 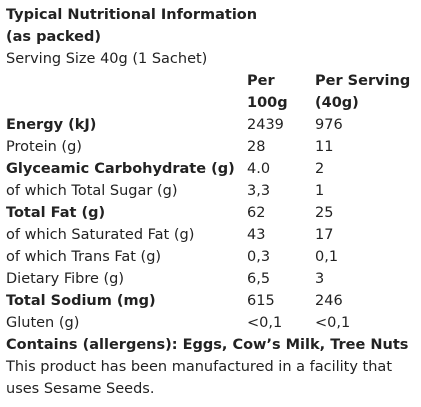 I want to click on perserving-value: 3, so click(x=320, y=279).